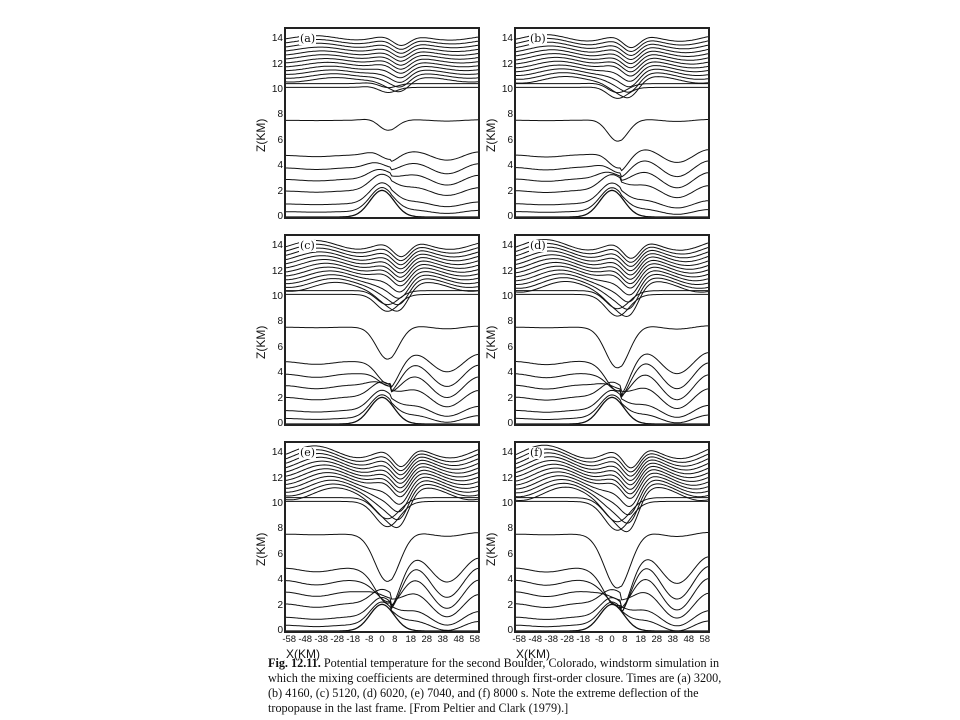  Describe the element at coordinates (507, 64) in the screenshot. I see `y-tick-label: 12` at that location.